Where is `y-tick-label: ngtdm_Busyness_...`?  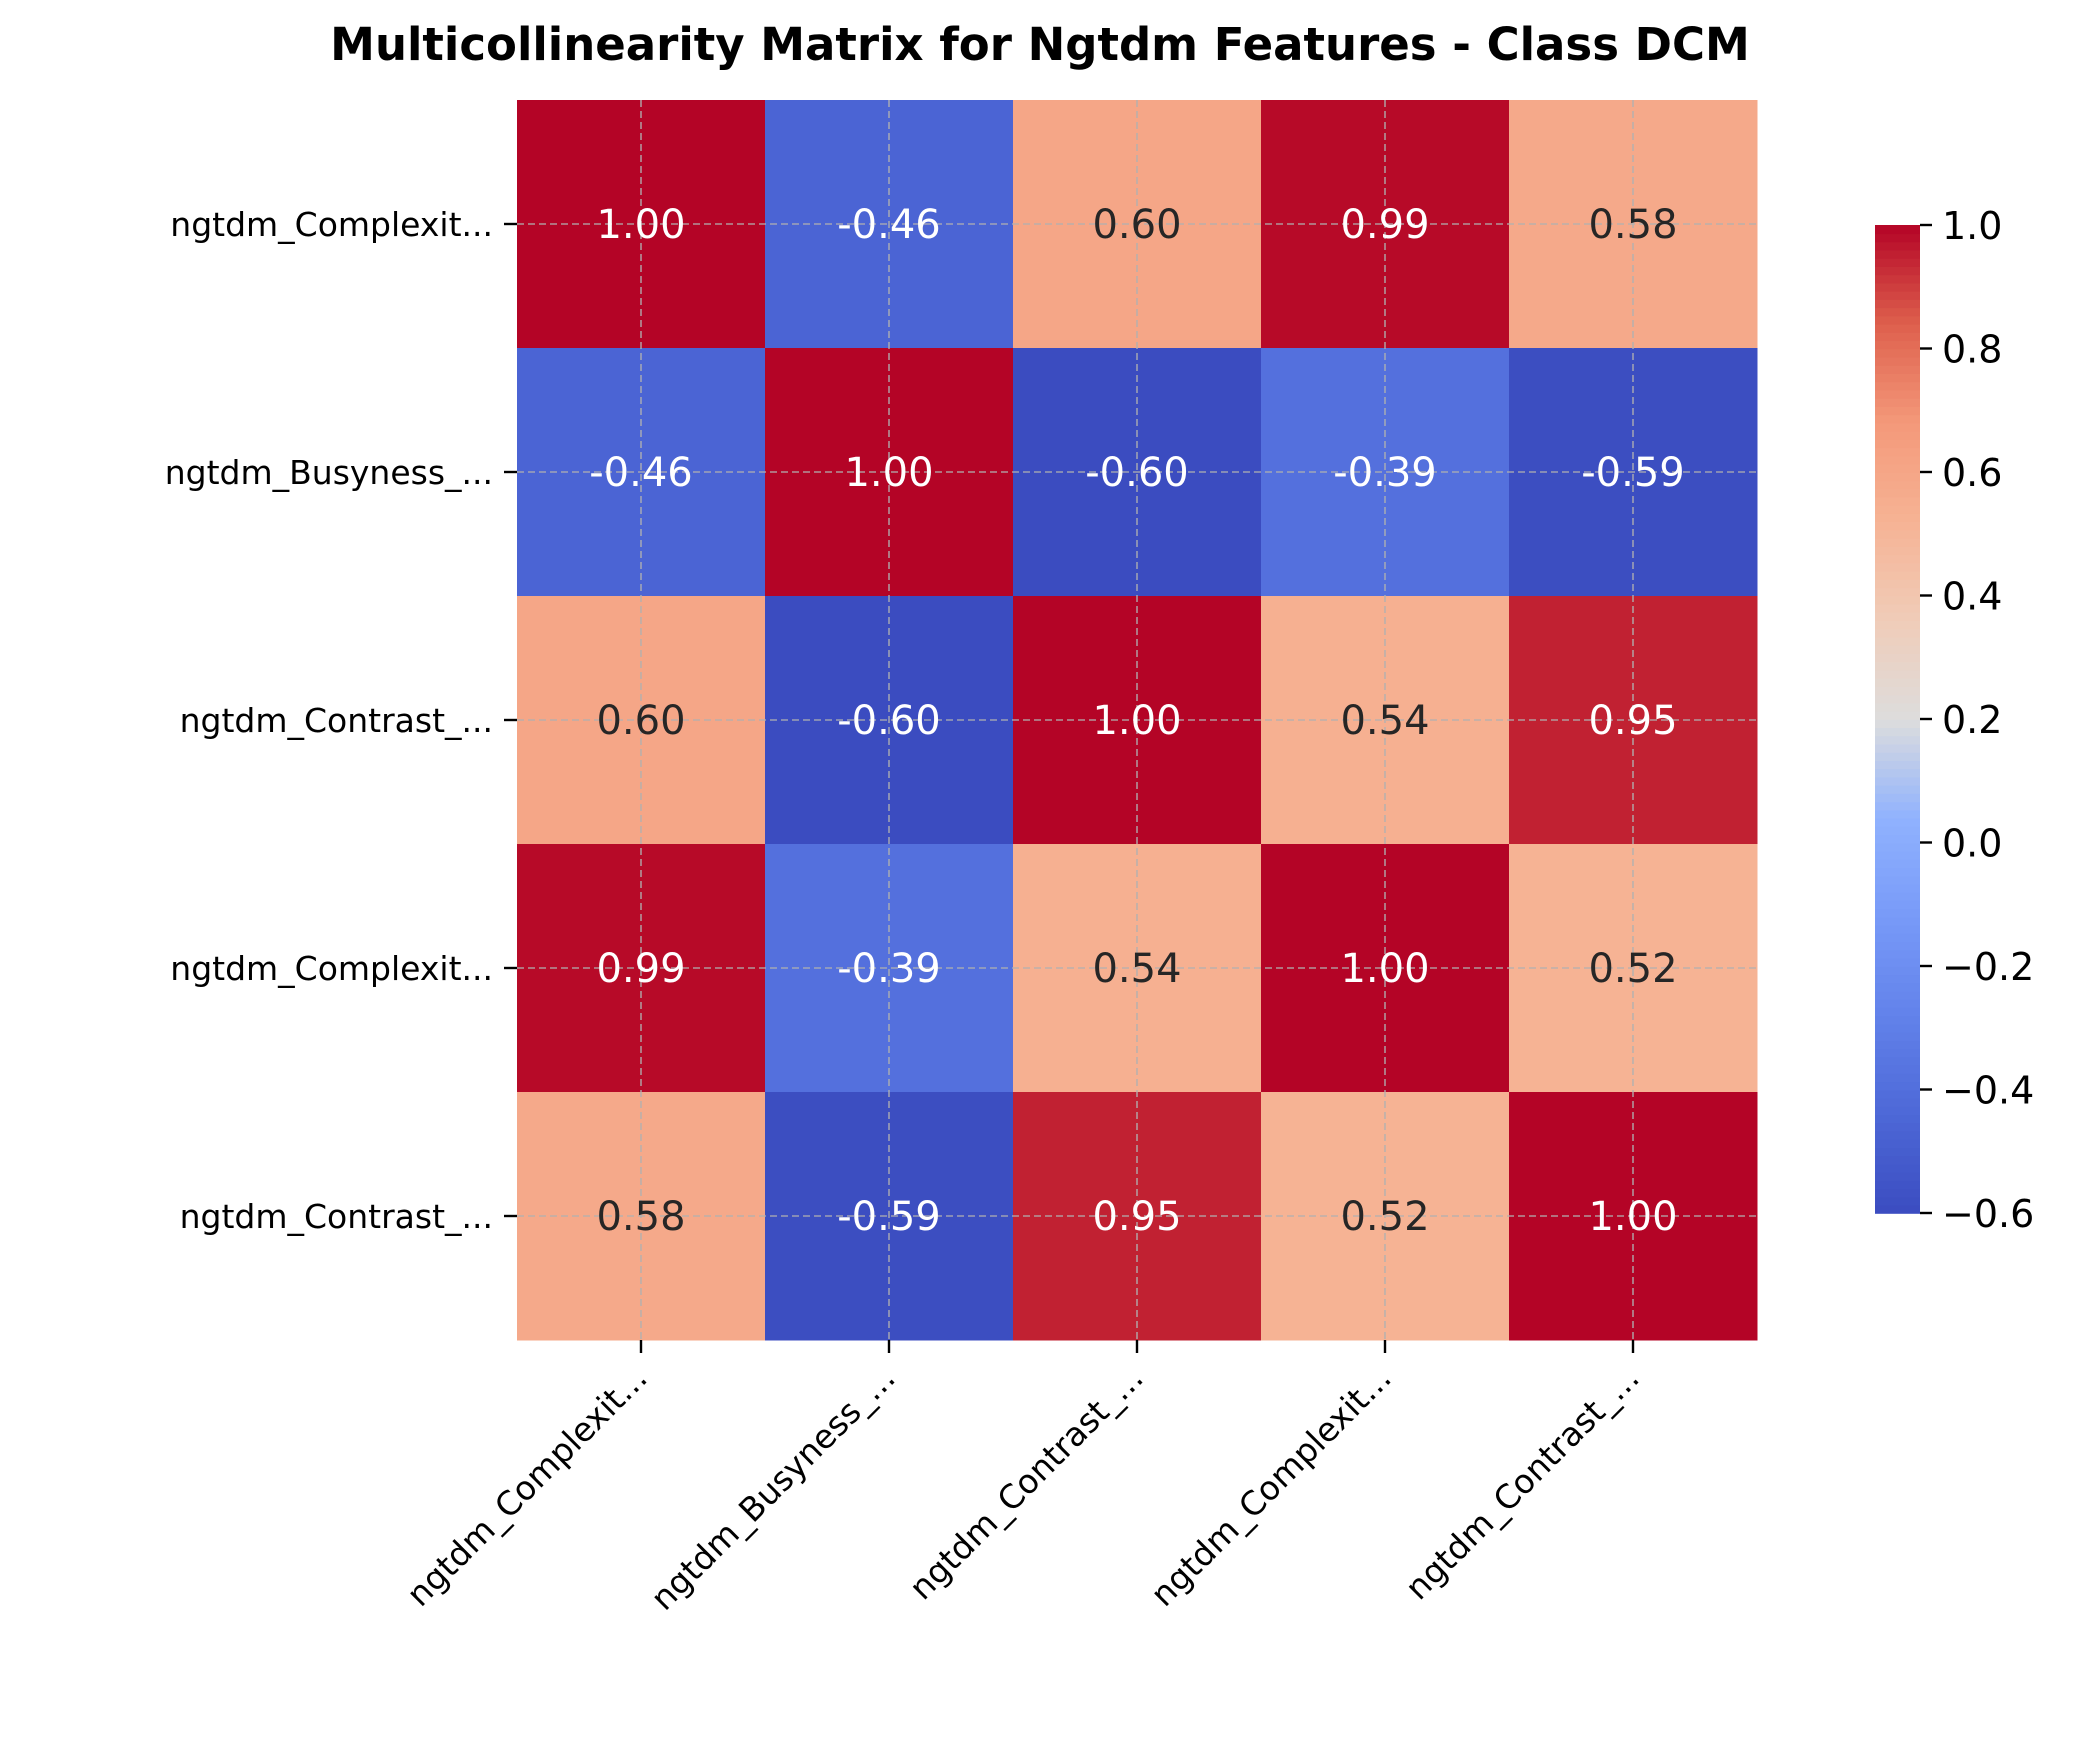 y-tick-label: ngtdm_Busyness_... is located at coordinates (329, 472).